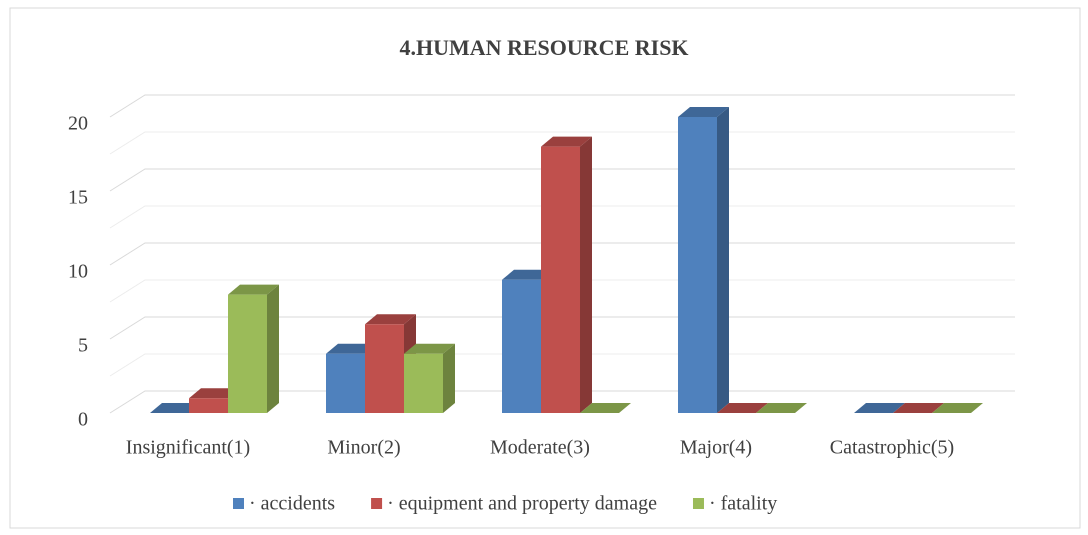  I want to click on y-tick-label: 0, so click(83, 420).